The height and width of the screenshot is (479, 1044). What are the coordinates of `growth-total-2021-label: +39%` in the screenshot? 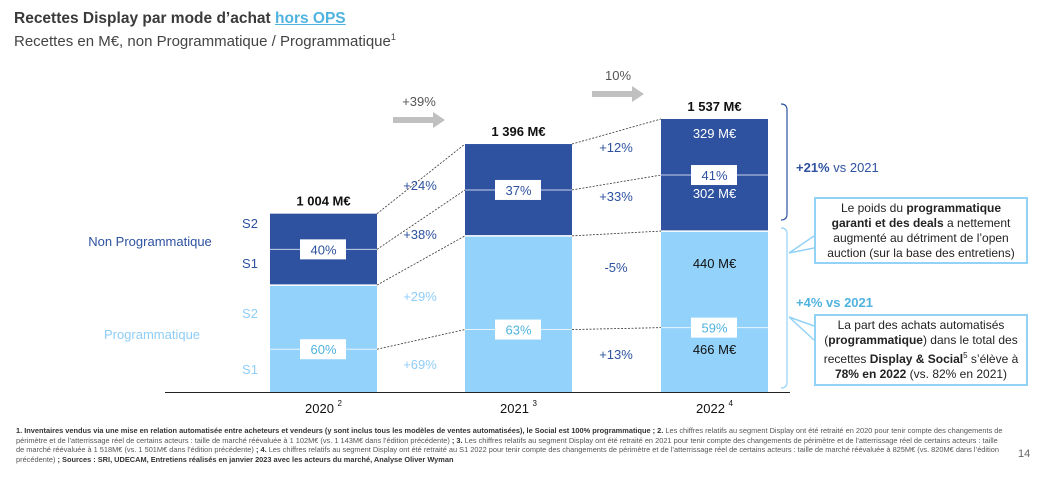 It's located at (419, 101).